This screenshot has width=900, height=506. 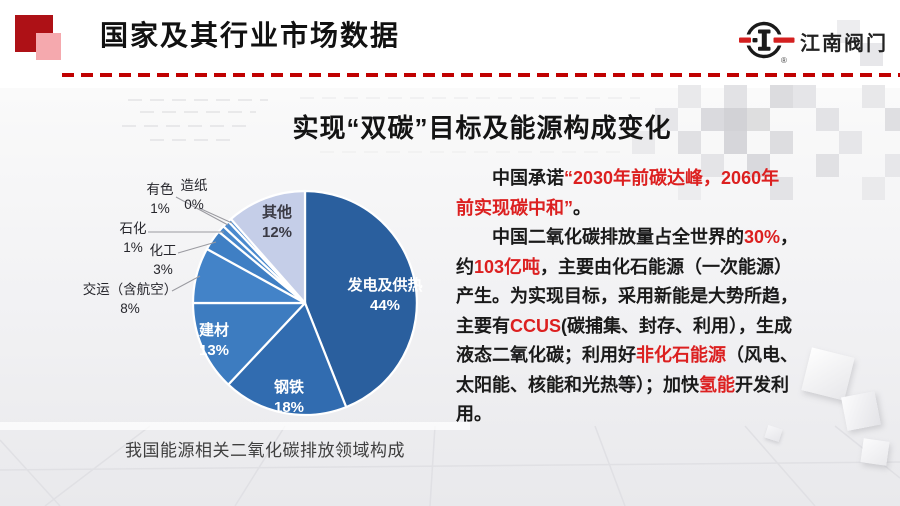 I want to click on plain-text: 产生。为实现目标，采用新能是大势所趋，, so click(x=627, y=296).